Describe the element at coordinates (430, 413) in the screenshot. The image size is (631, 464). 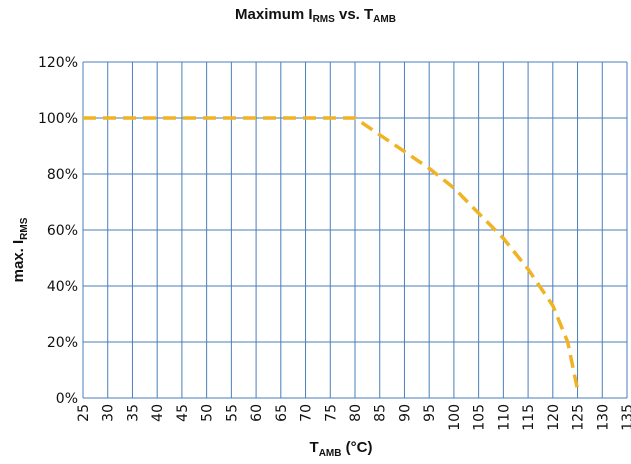
I see `x-tick-label: 95` at that location.